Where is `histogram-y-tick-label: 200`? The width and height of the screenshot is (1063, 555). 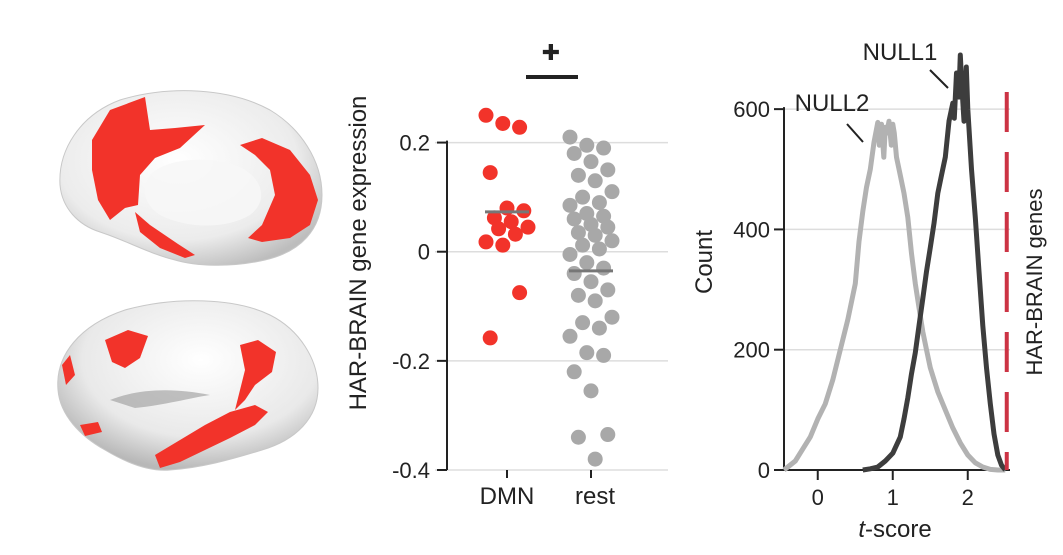 histogram-y-tick-label: 200 is located at coordinates (751, 350).